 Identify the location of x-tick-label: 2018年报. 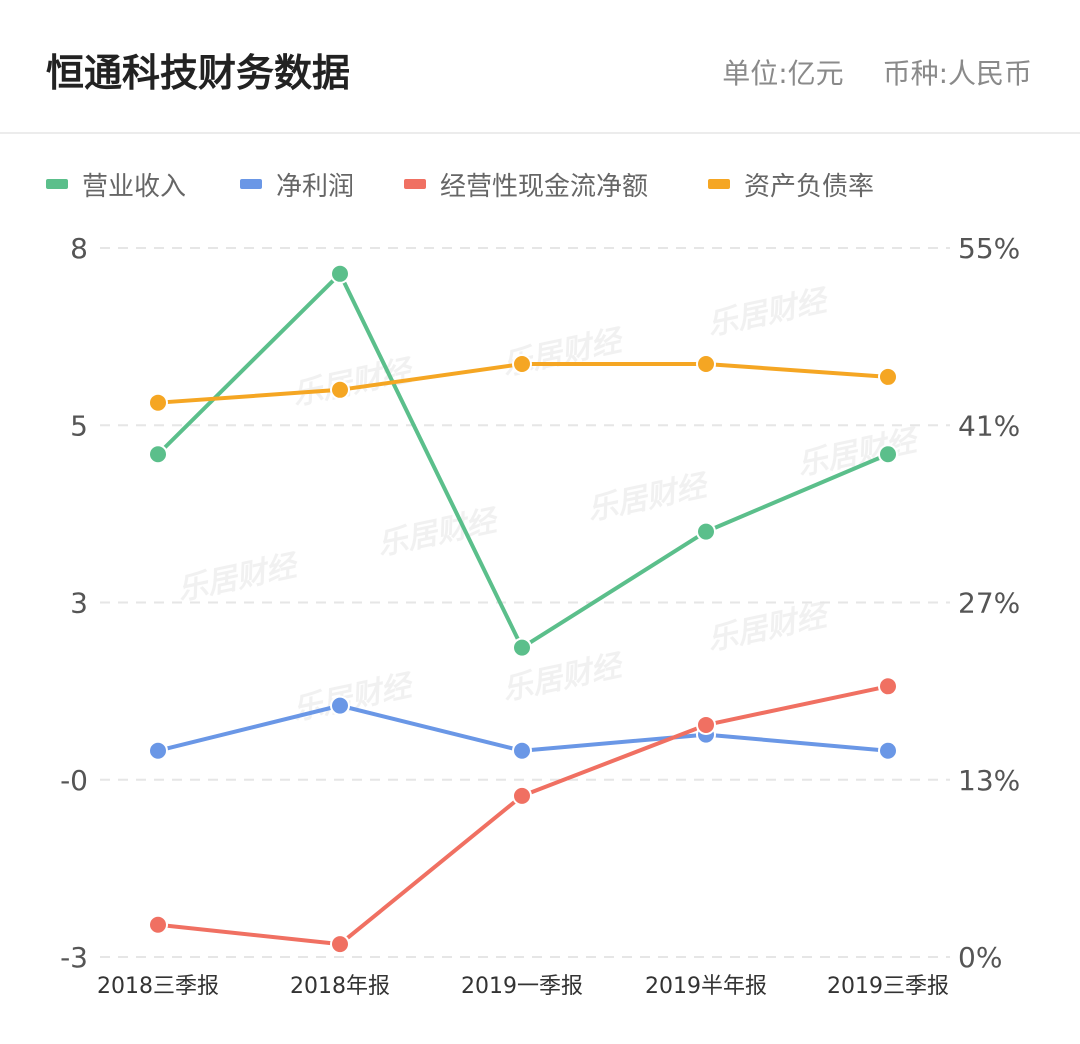
(340, 986).